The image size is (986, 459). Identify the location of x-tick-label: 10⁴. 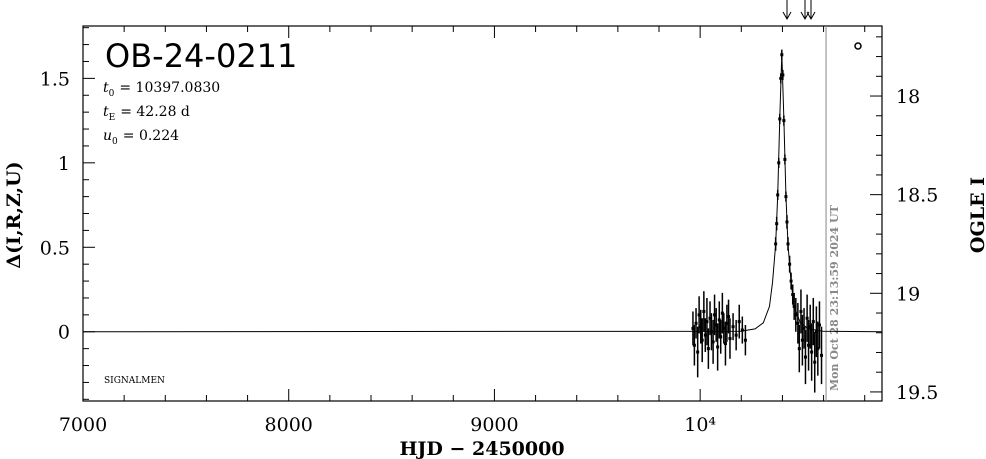
(700, 425).